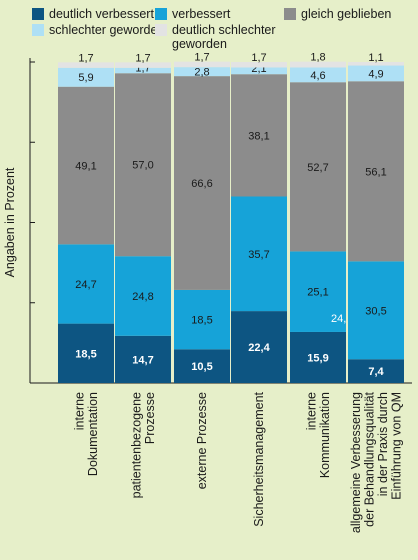 Image resolution: width=418 pixels, height=560 pixels. I want to click on data-label: 22,4, so click(259, 348).